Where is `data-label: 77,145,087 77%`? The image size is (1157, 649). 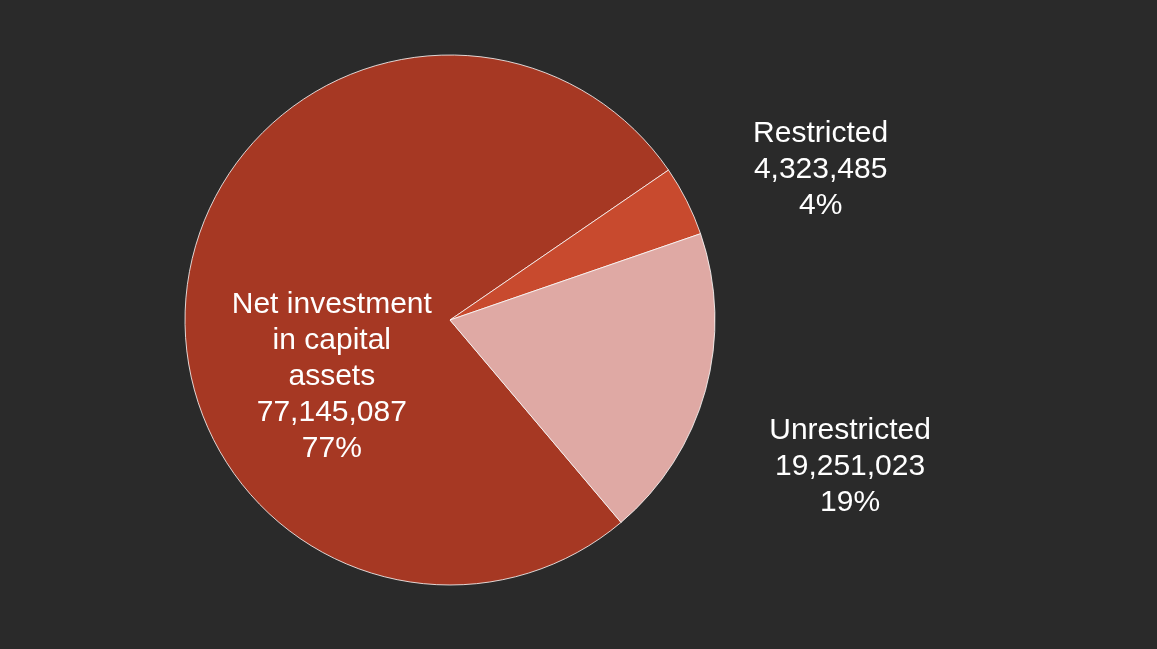
data-label: 77,145,087 77% is located at coordinates (331, 429).